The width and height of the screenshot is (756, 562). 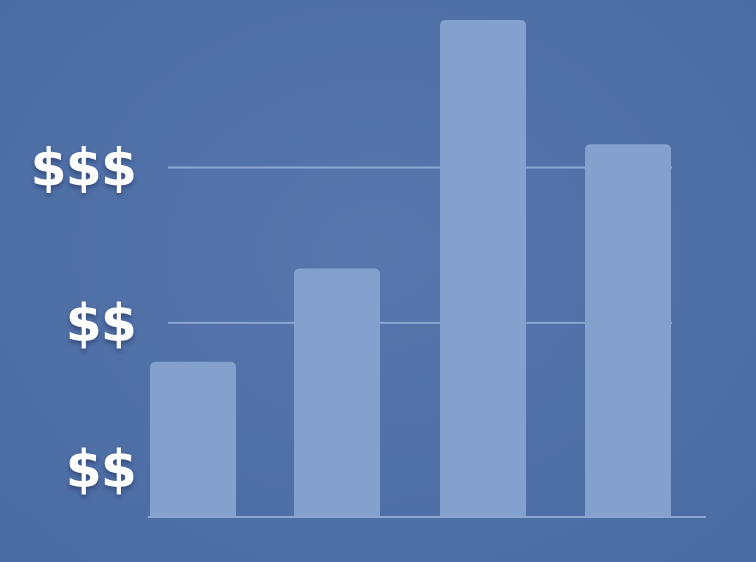 I want to click on y-axis-tick-labels: $$$$$$$, so click(x=83, y=319).